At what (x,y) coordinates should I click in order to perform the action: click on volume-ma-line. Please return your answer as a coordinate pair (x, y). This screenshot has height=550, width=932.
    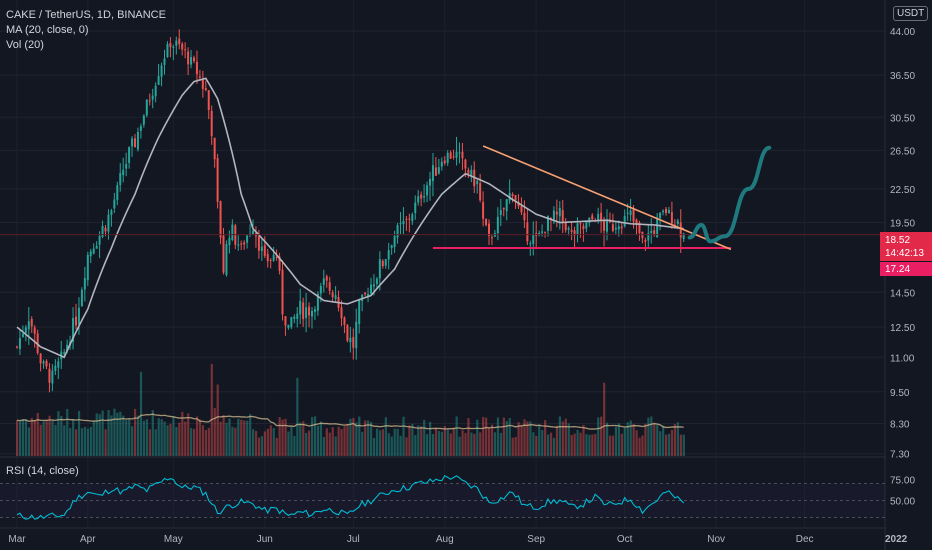
    Looking at the image, I should click on (350, 421).